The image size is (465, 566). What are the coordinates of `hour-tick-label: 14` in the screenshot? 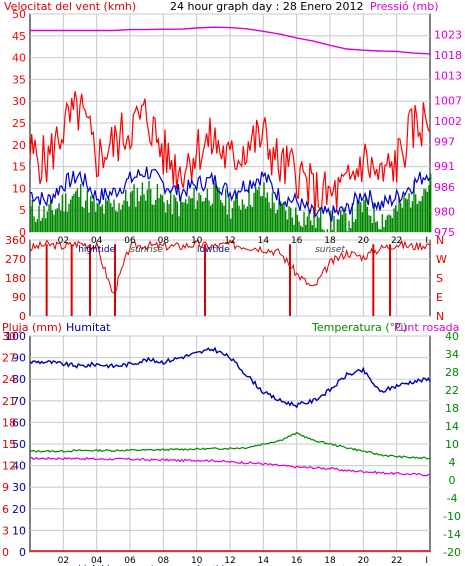 It's located at (264, 561).